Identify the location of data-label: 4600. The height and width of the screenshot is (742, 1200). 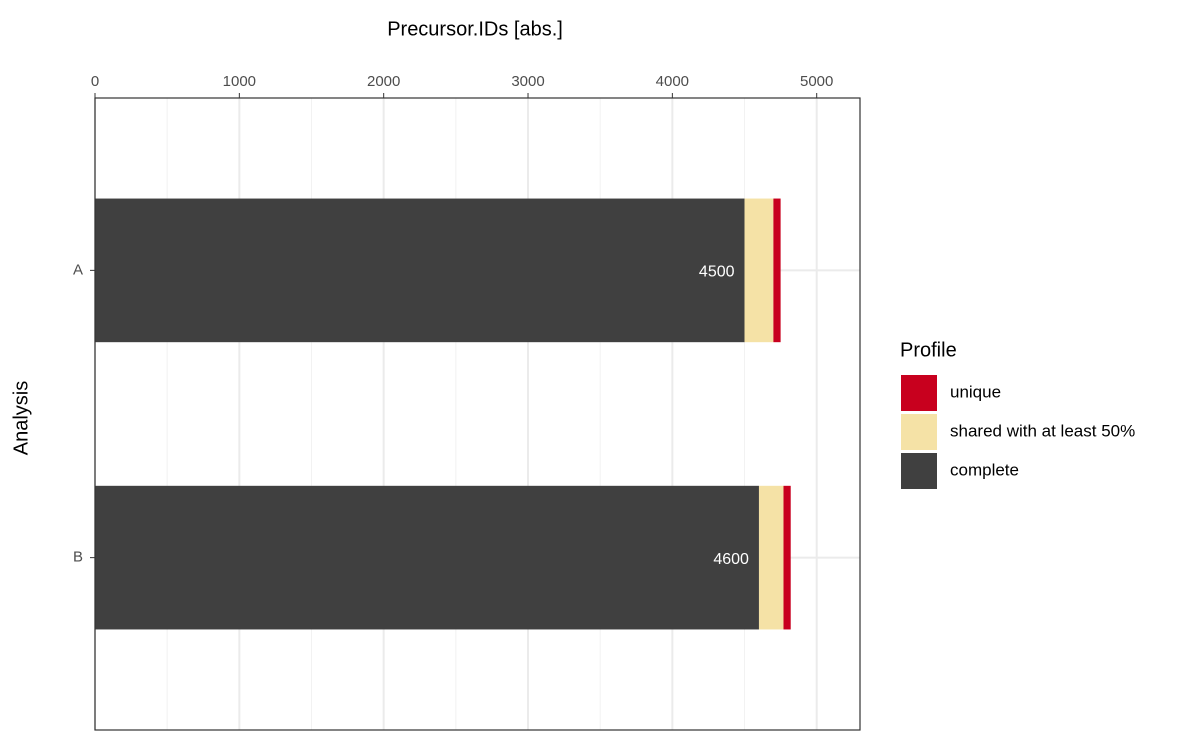
(731, 559).